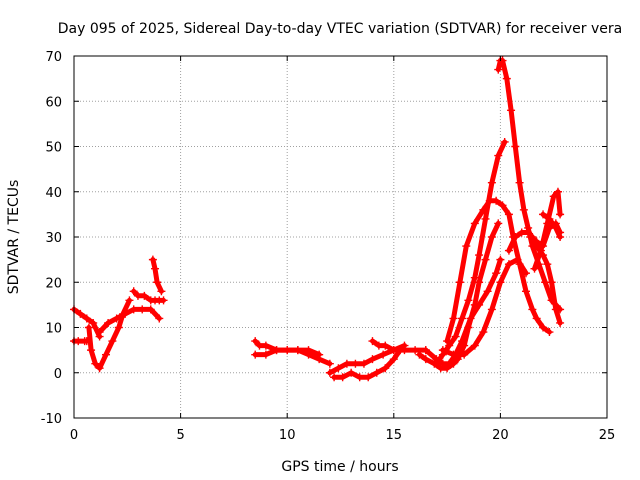 Image resolution: width=640 pixels, height=480 pixels. What do you see at coordinates (500, 435) in the screenshot?
I see `x-tick-label: 20` at bounding box center [500, 435].